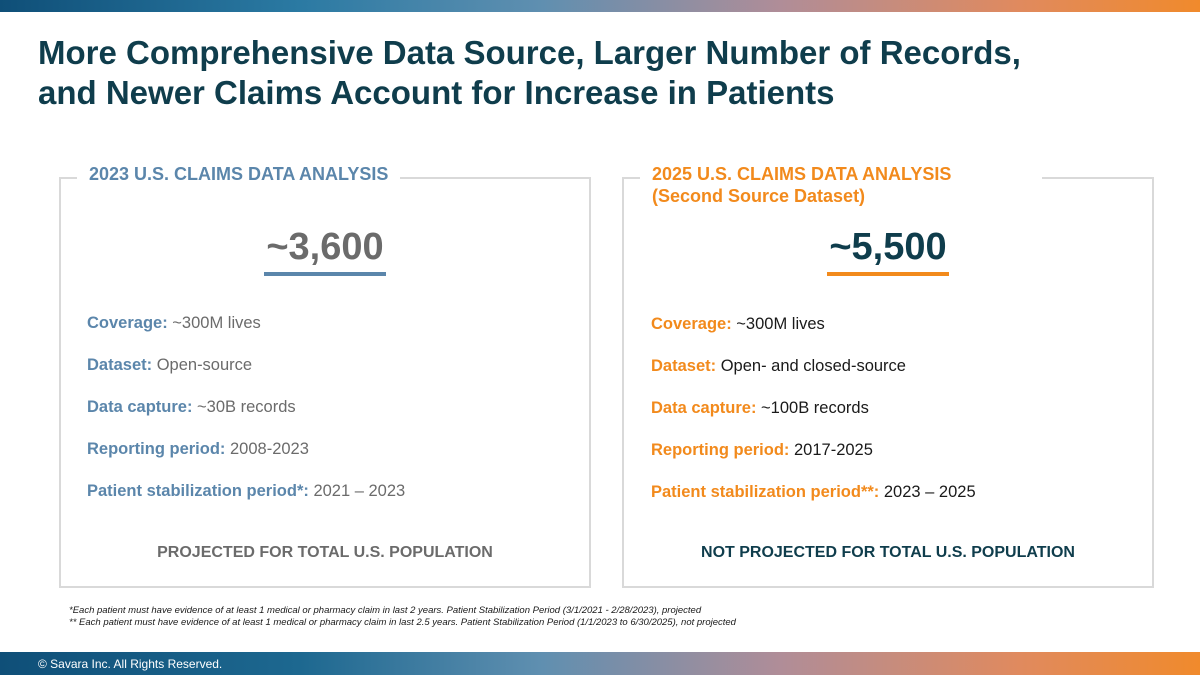  I want to click on projection-status-2023: PROJECTED FOR TOTAL U.S. POPULATION, so click(325, 552).